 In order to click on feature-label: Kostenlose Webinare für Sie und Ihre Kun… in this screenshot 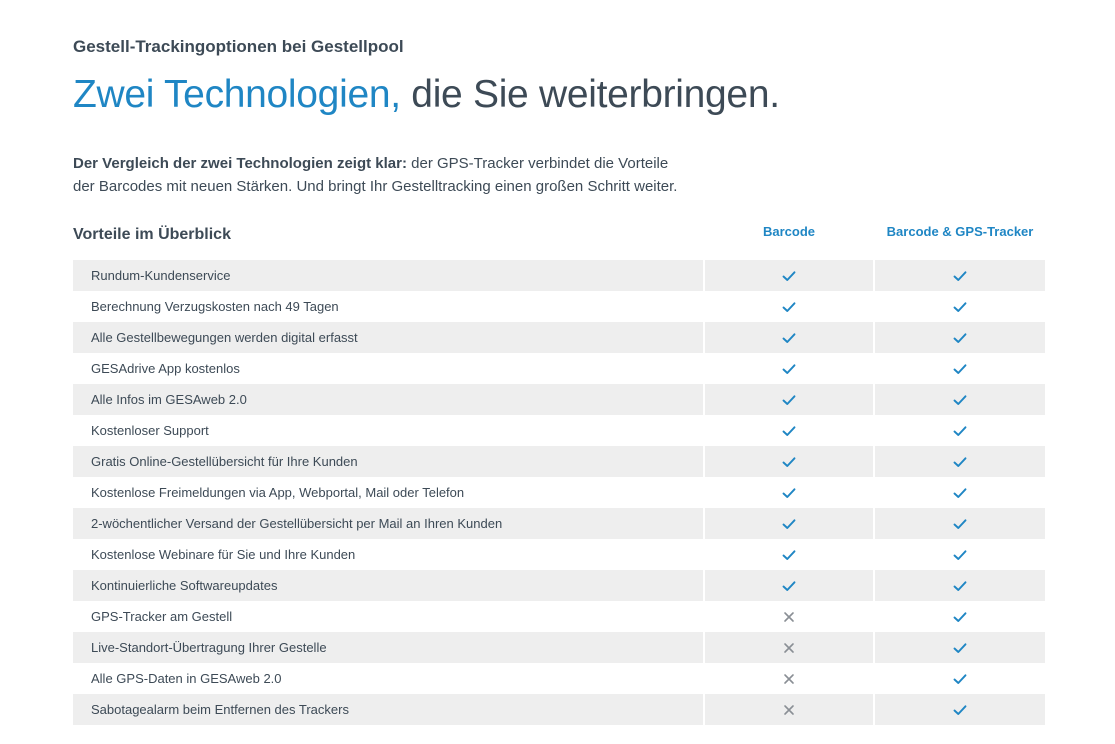, I will do `click(223, 554)`.